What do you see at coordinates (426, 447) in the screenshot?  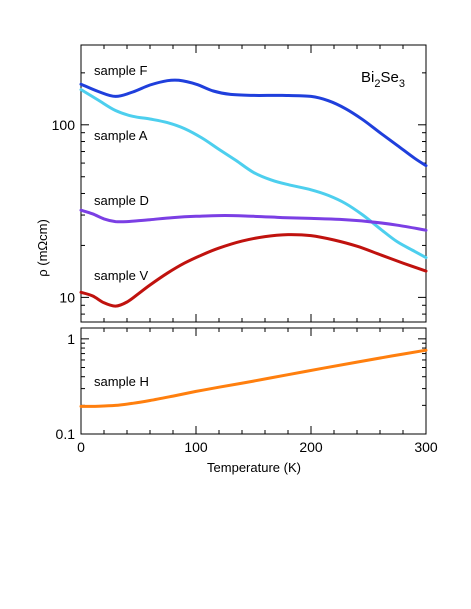 I see `x-tick-label: 300` at bounding box center [426, 447].